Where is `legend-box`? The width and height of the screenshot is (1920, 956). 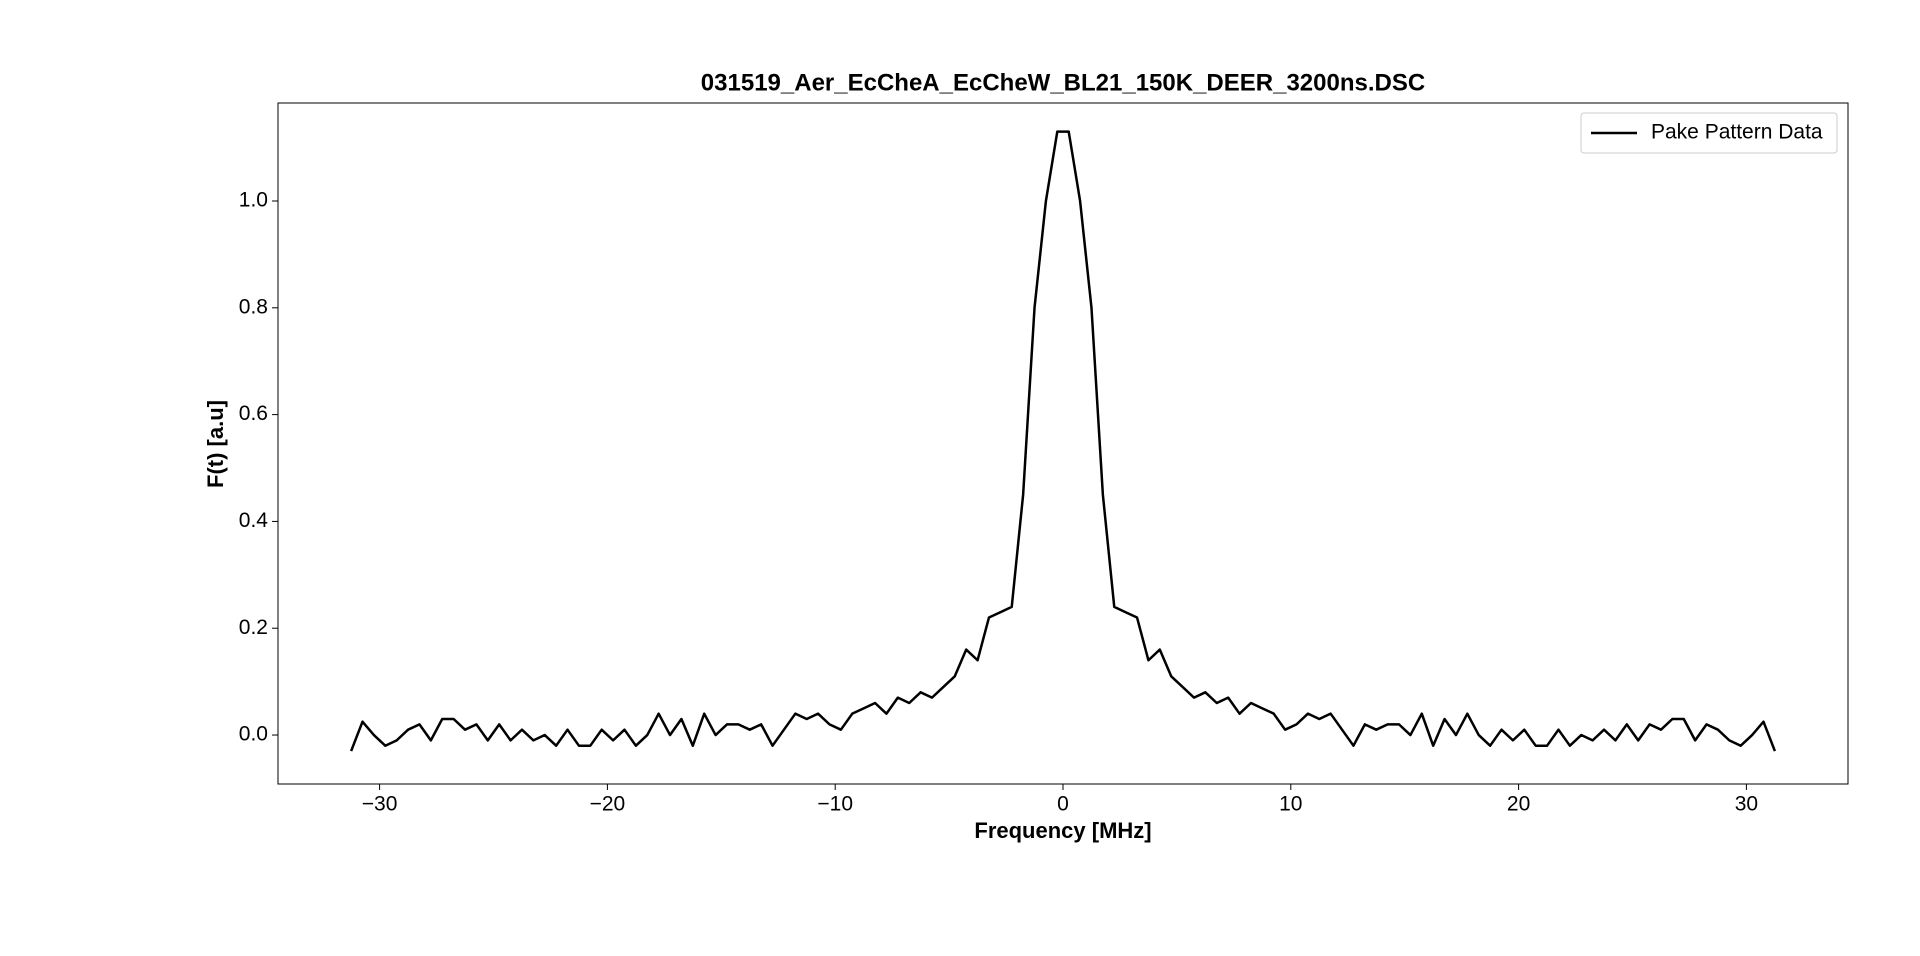
legend-box is located at coordinates (1709, 133).